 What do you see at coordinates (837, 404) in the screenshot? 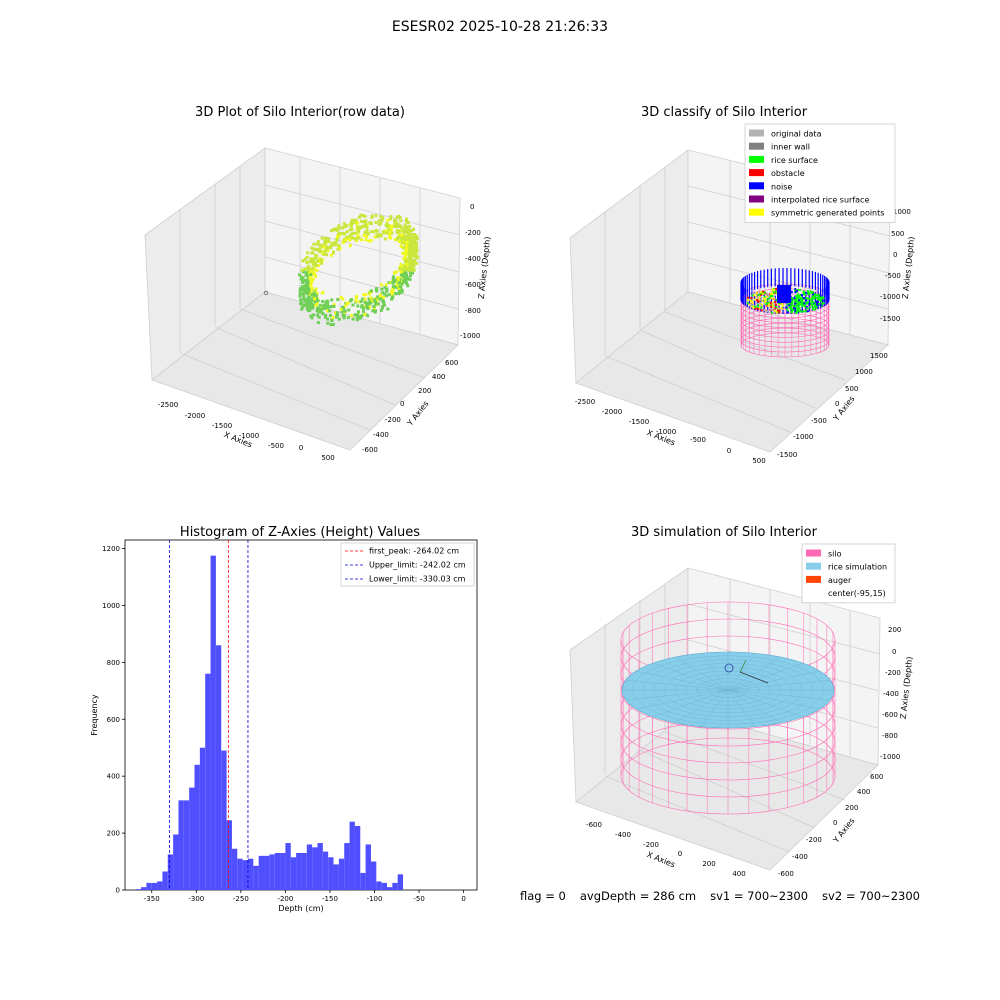
I see `classify-y-tick: 0` at bounding box center [837, 404].